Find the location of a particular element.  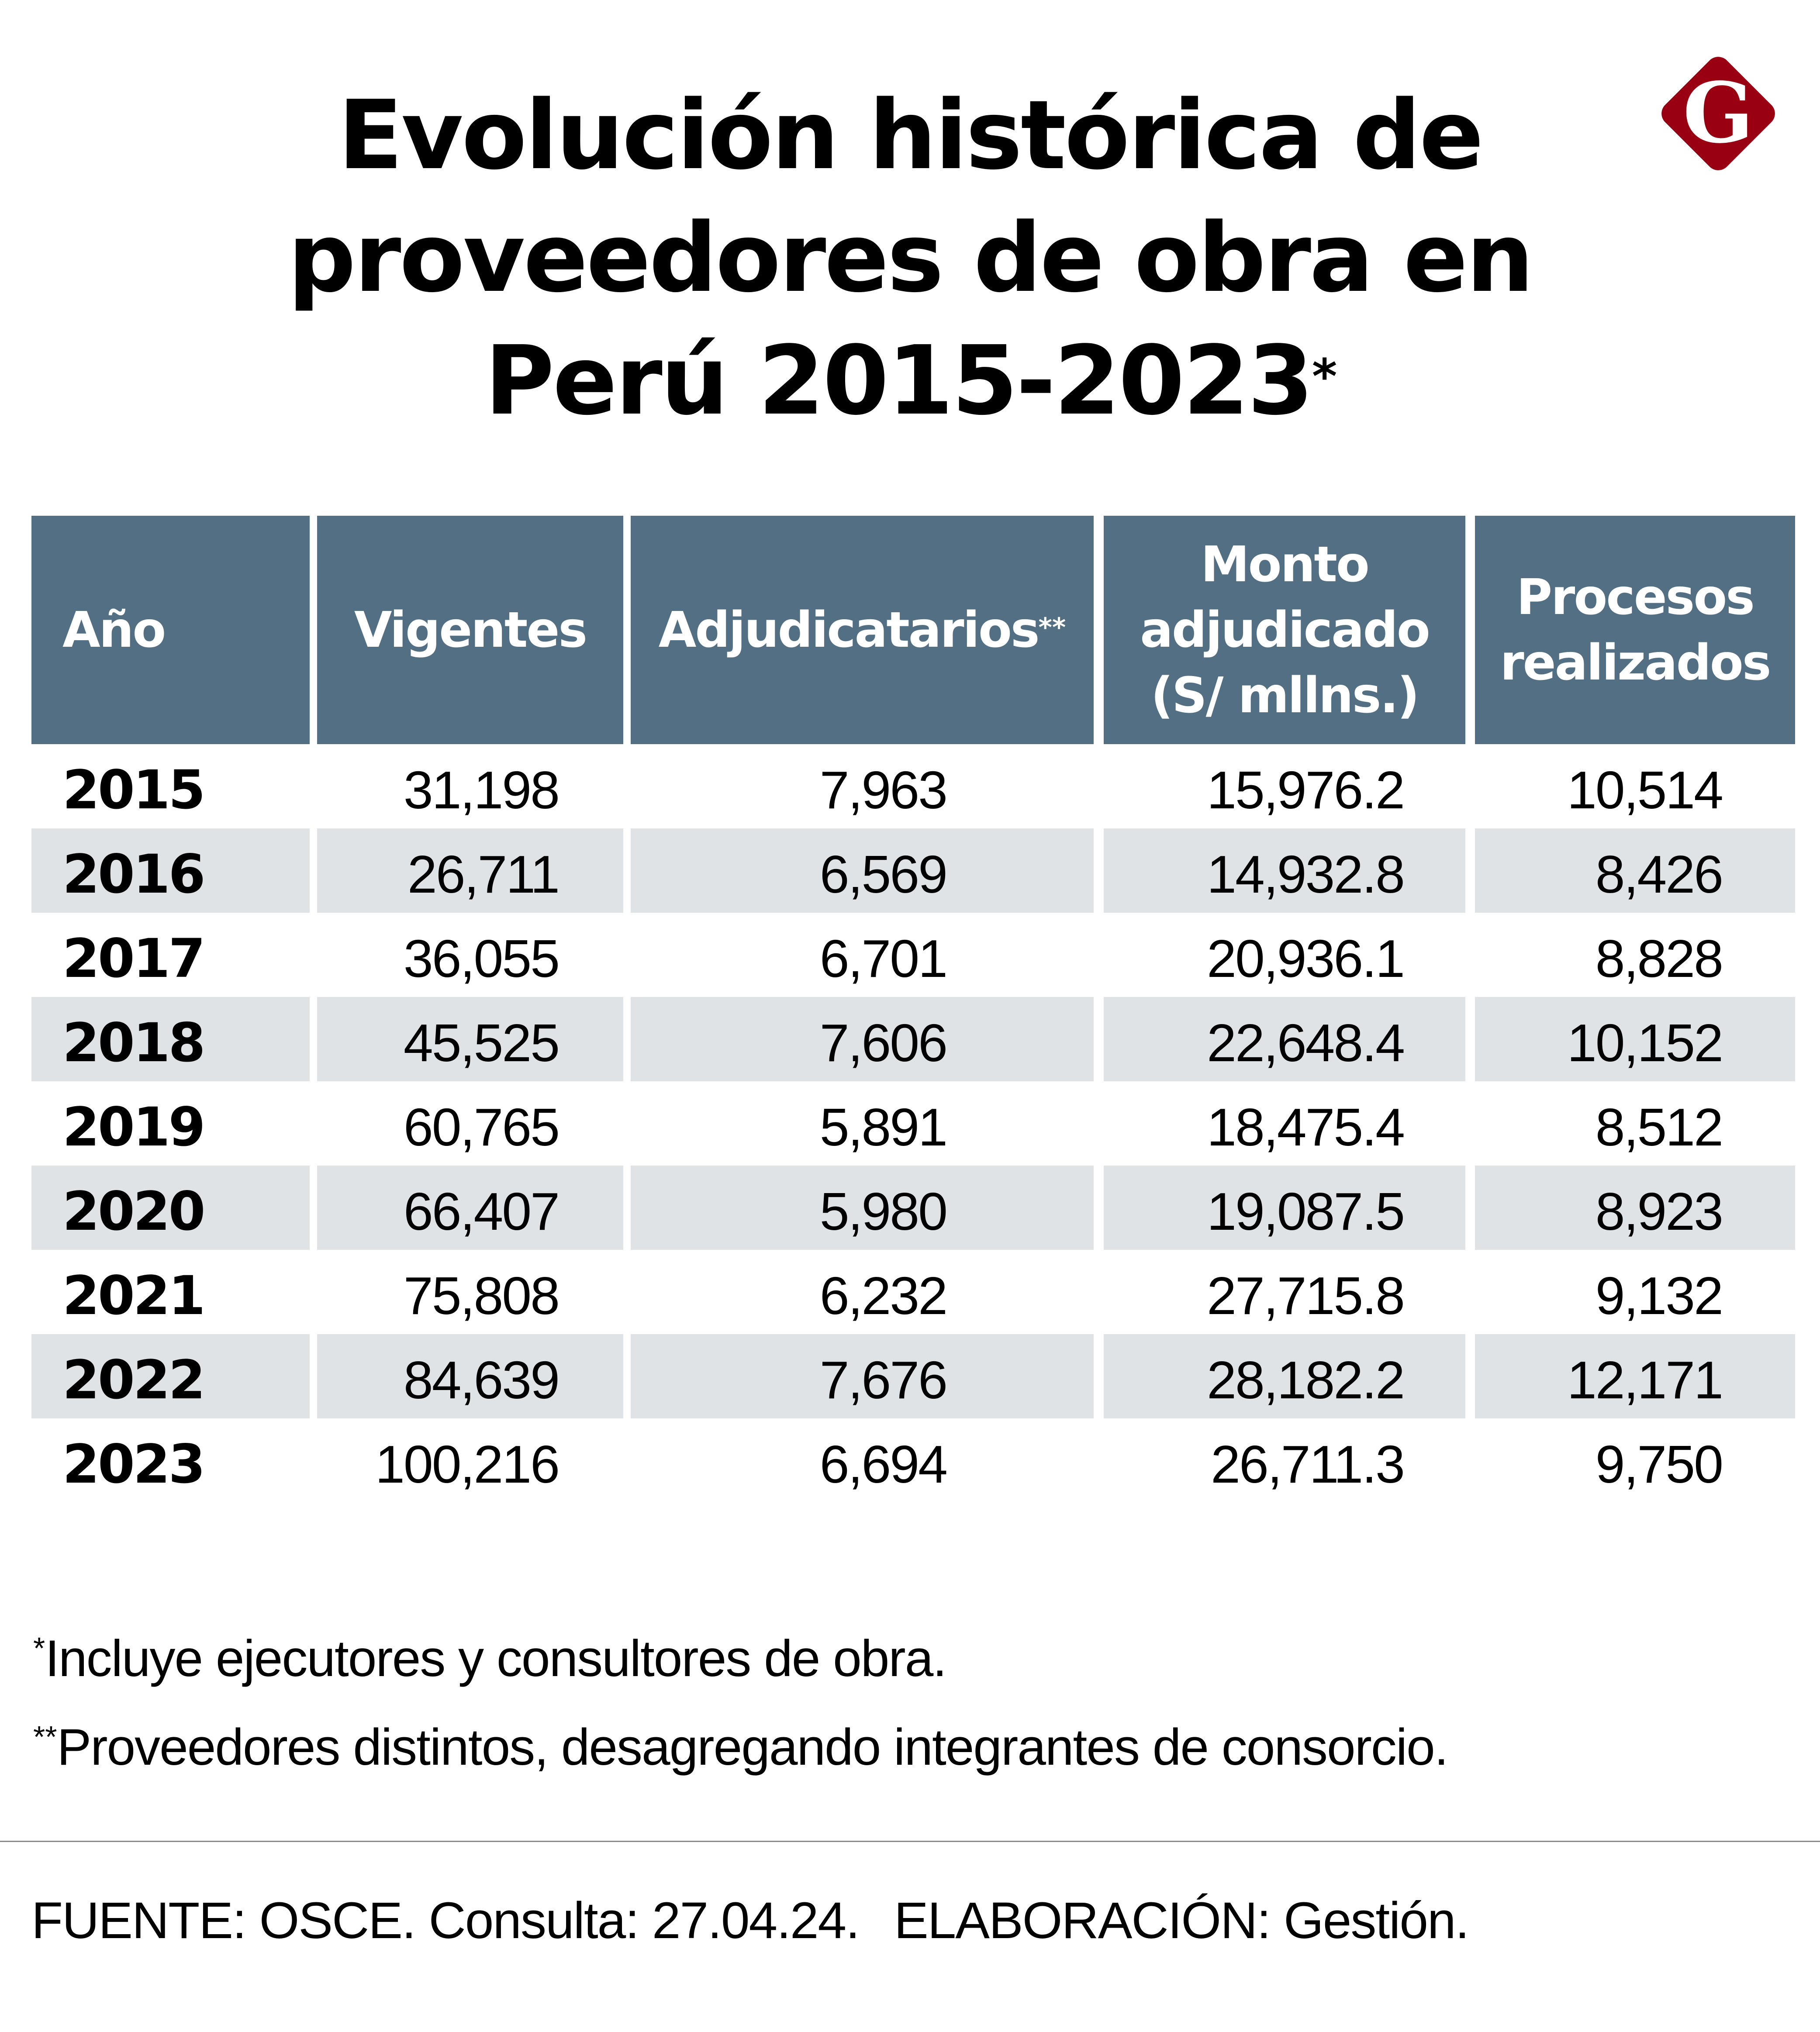

footnote-2-marker: ** is located at coordinates (45, 1737).